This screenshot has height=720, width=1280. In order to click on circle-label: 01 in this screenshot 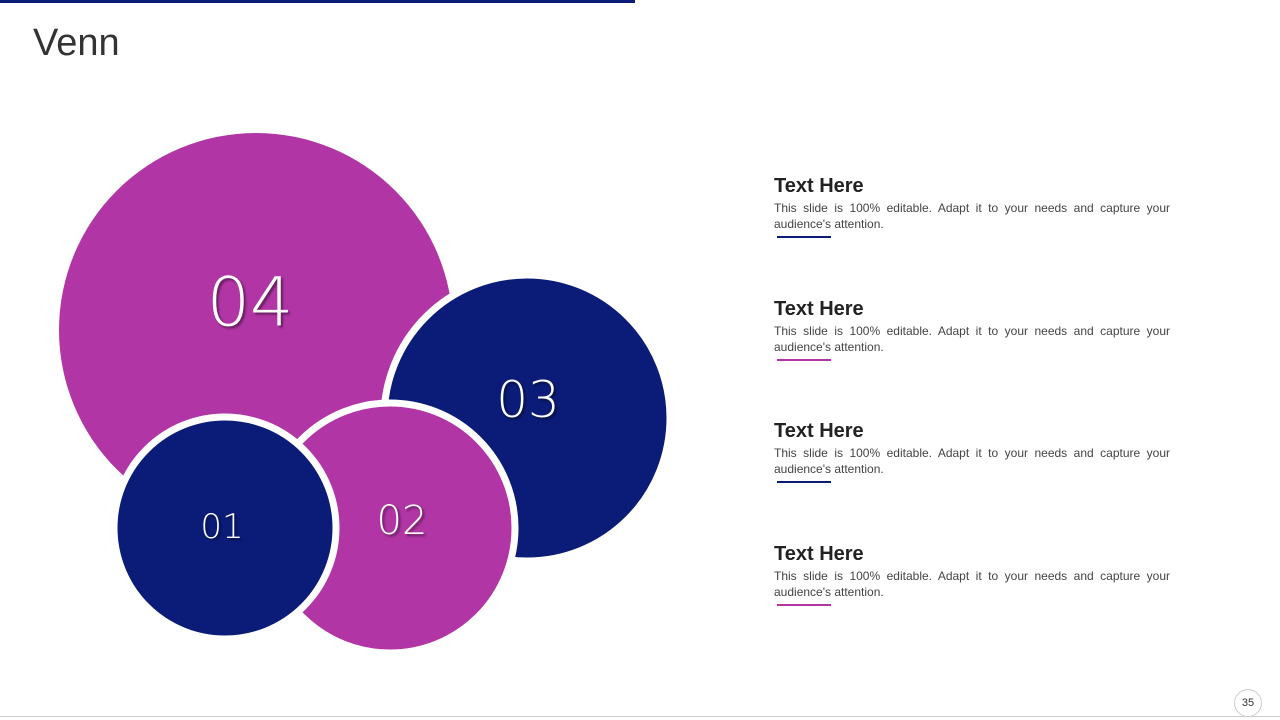, I will do `click(221, 527)`.